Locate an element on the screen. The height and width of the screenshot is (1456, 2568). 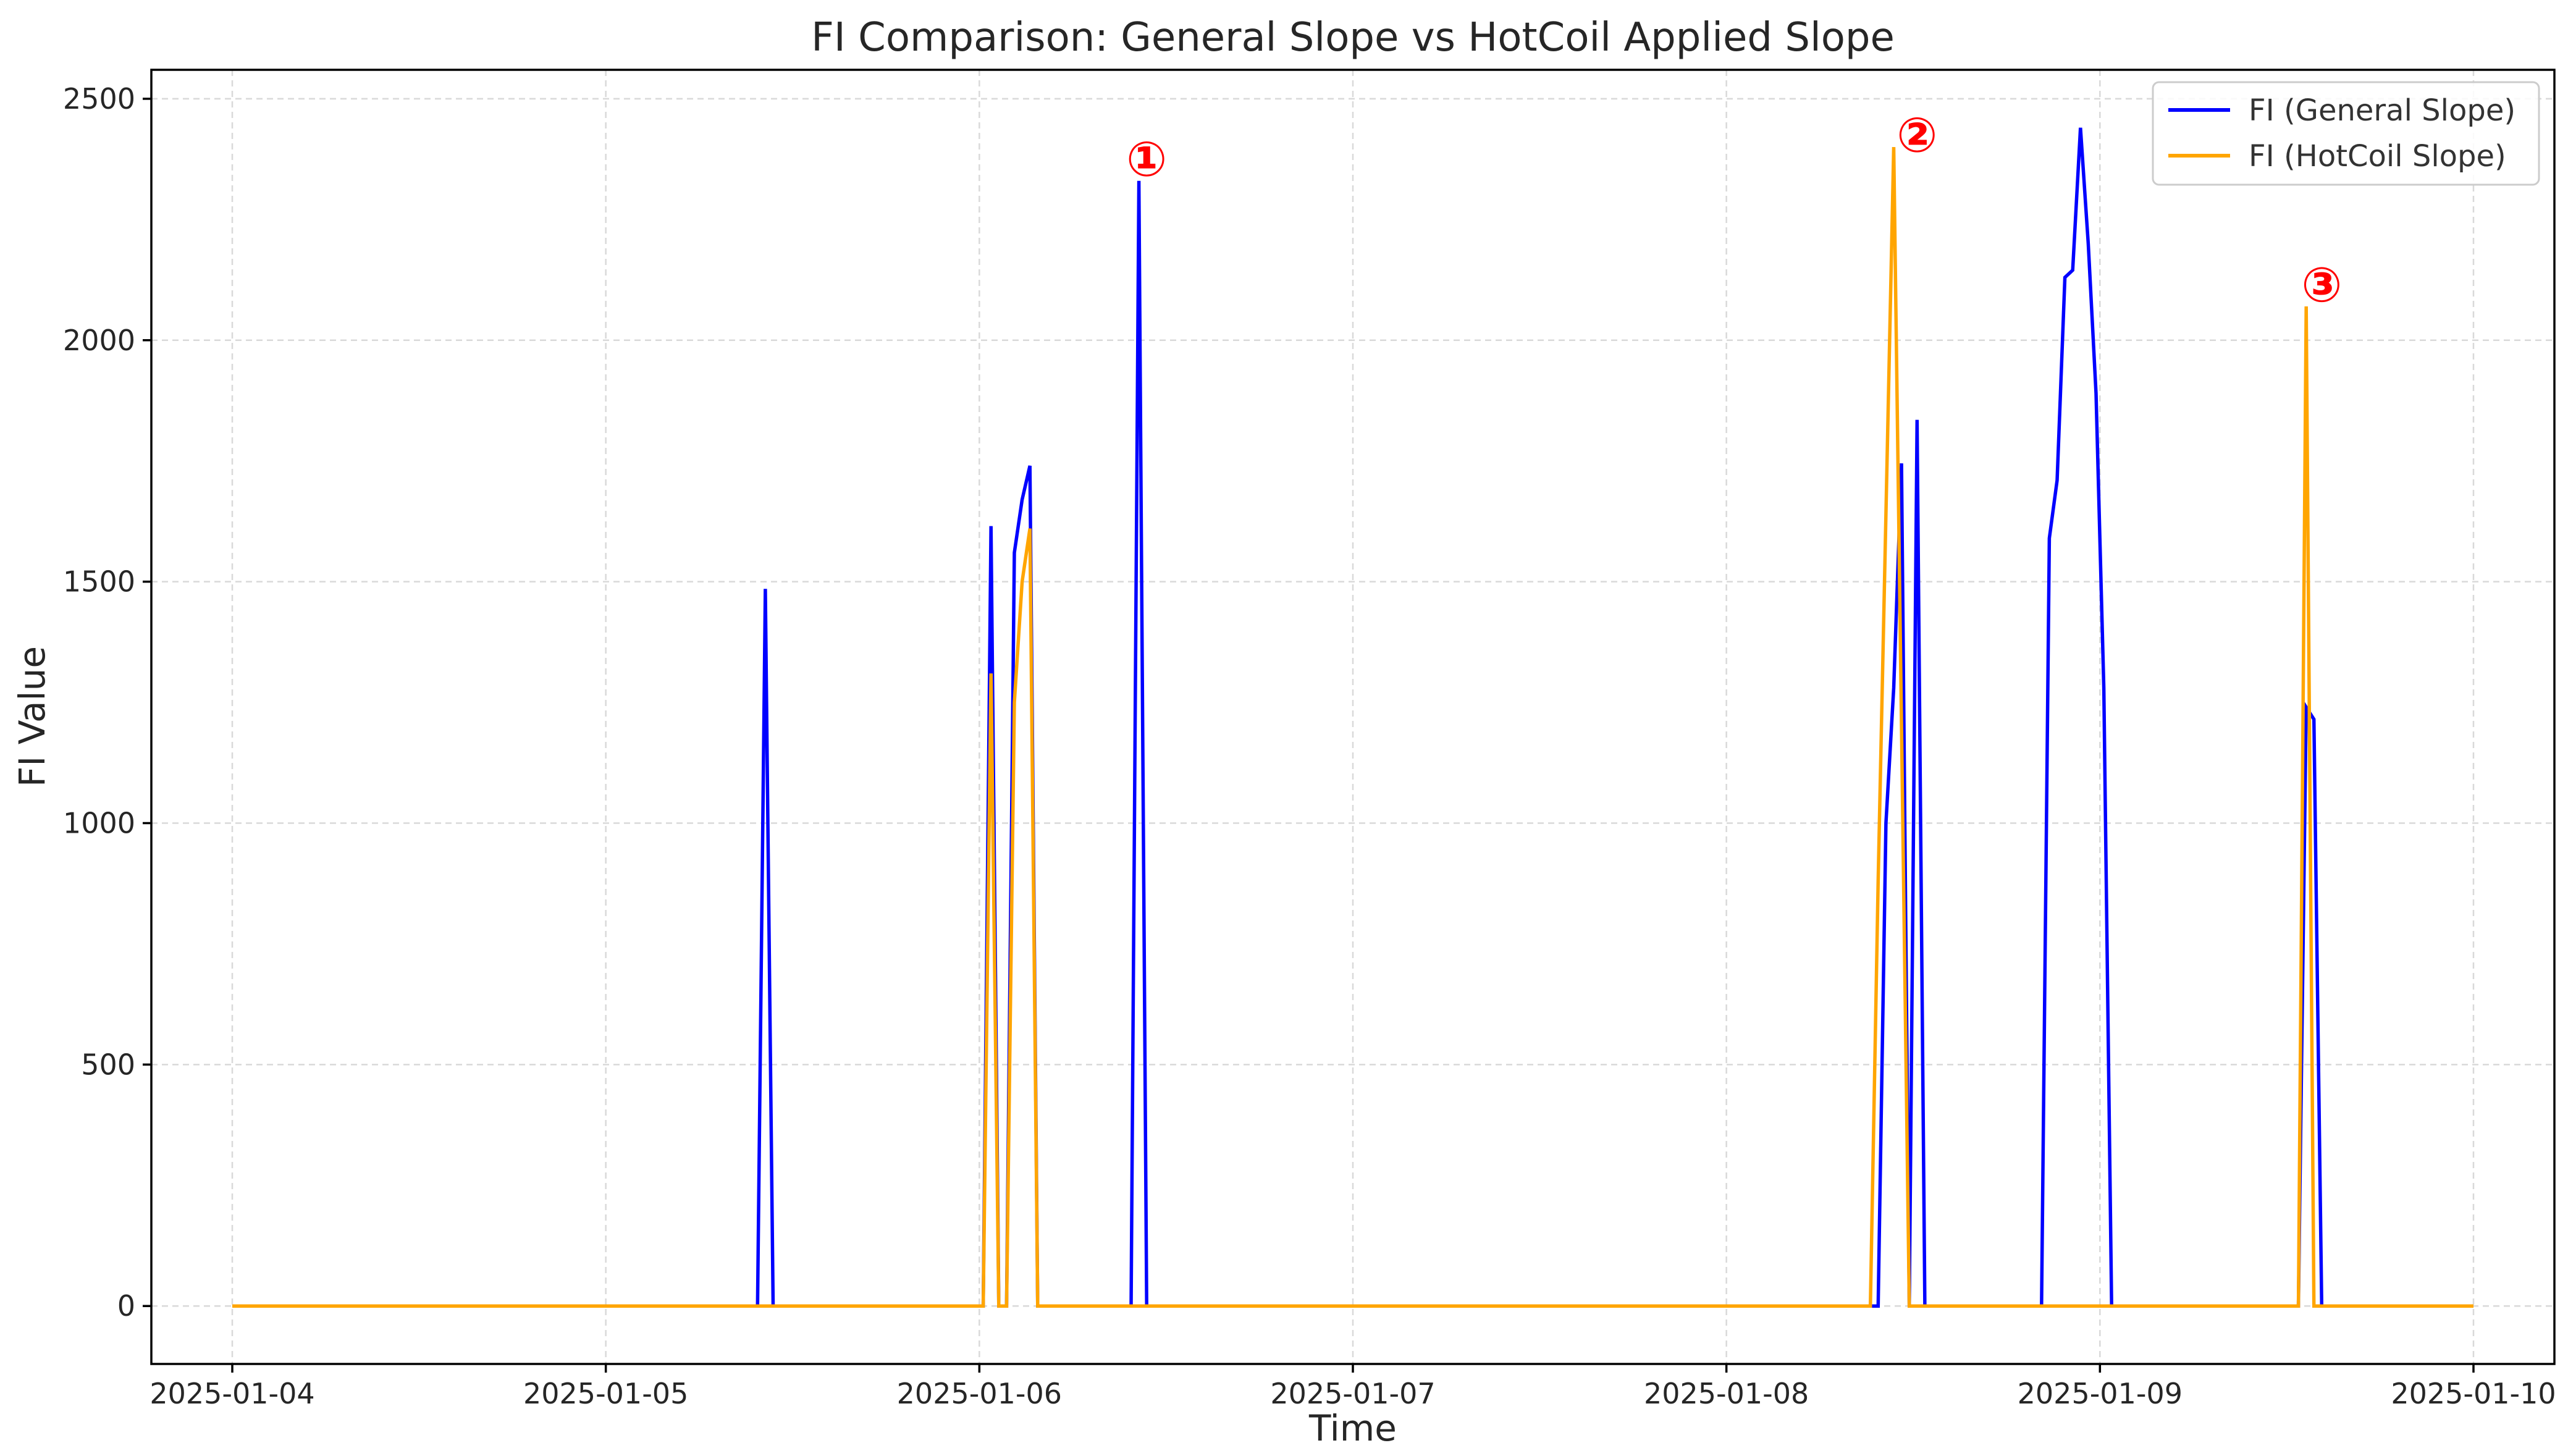
x-tick-label: 2025-01-06 is located at coordinates (979, 1393).